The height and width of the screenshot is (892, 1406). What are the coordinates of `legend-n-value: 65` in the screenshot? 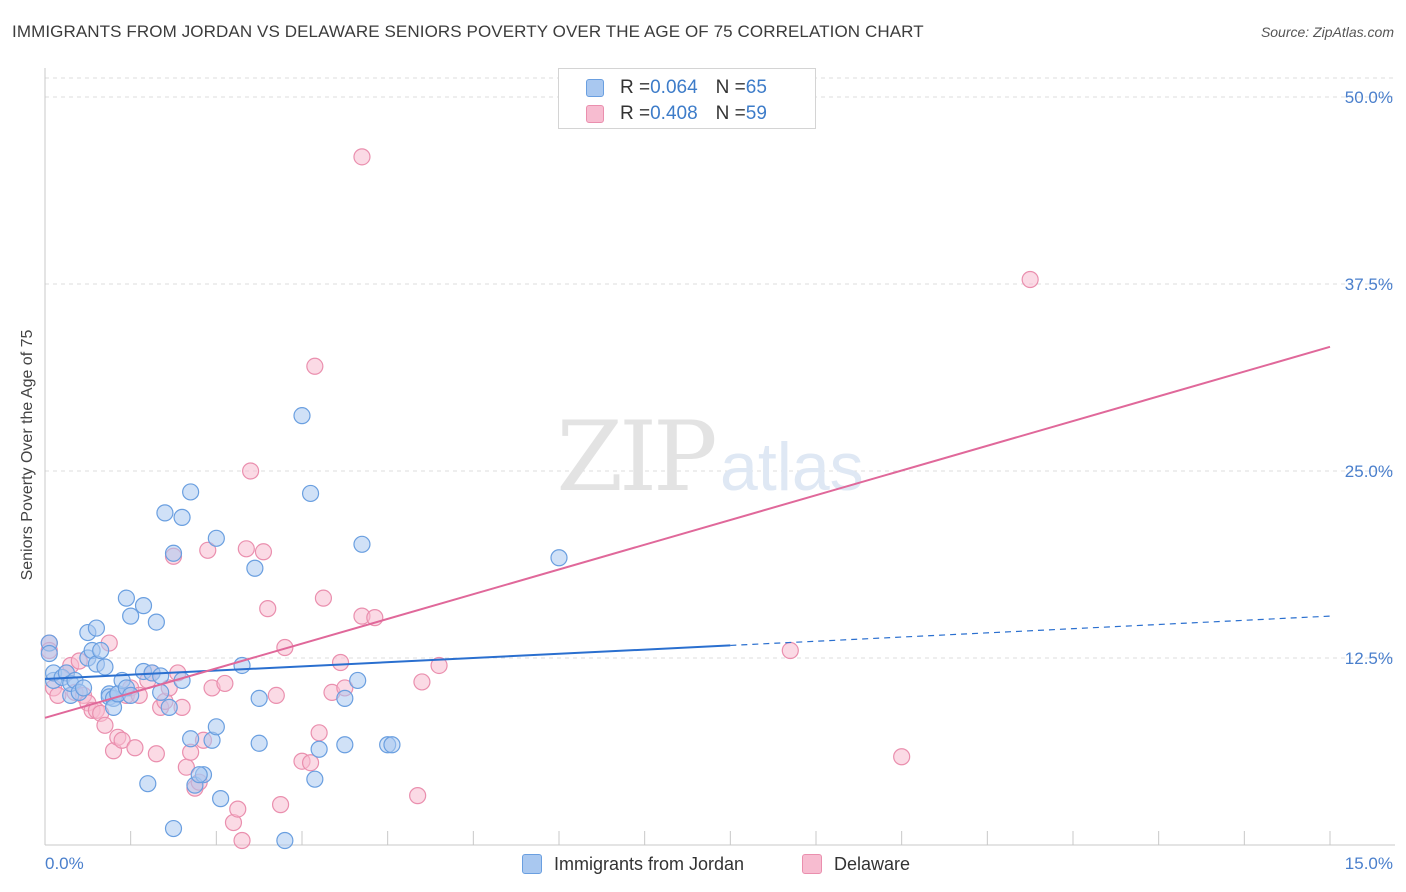 It's located at (756, 87).